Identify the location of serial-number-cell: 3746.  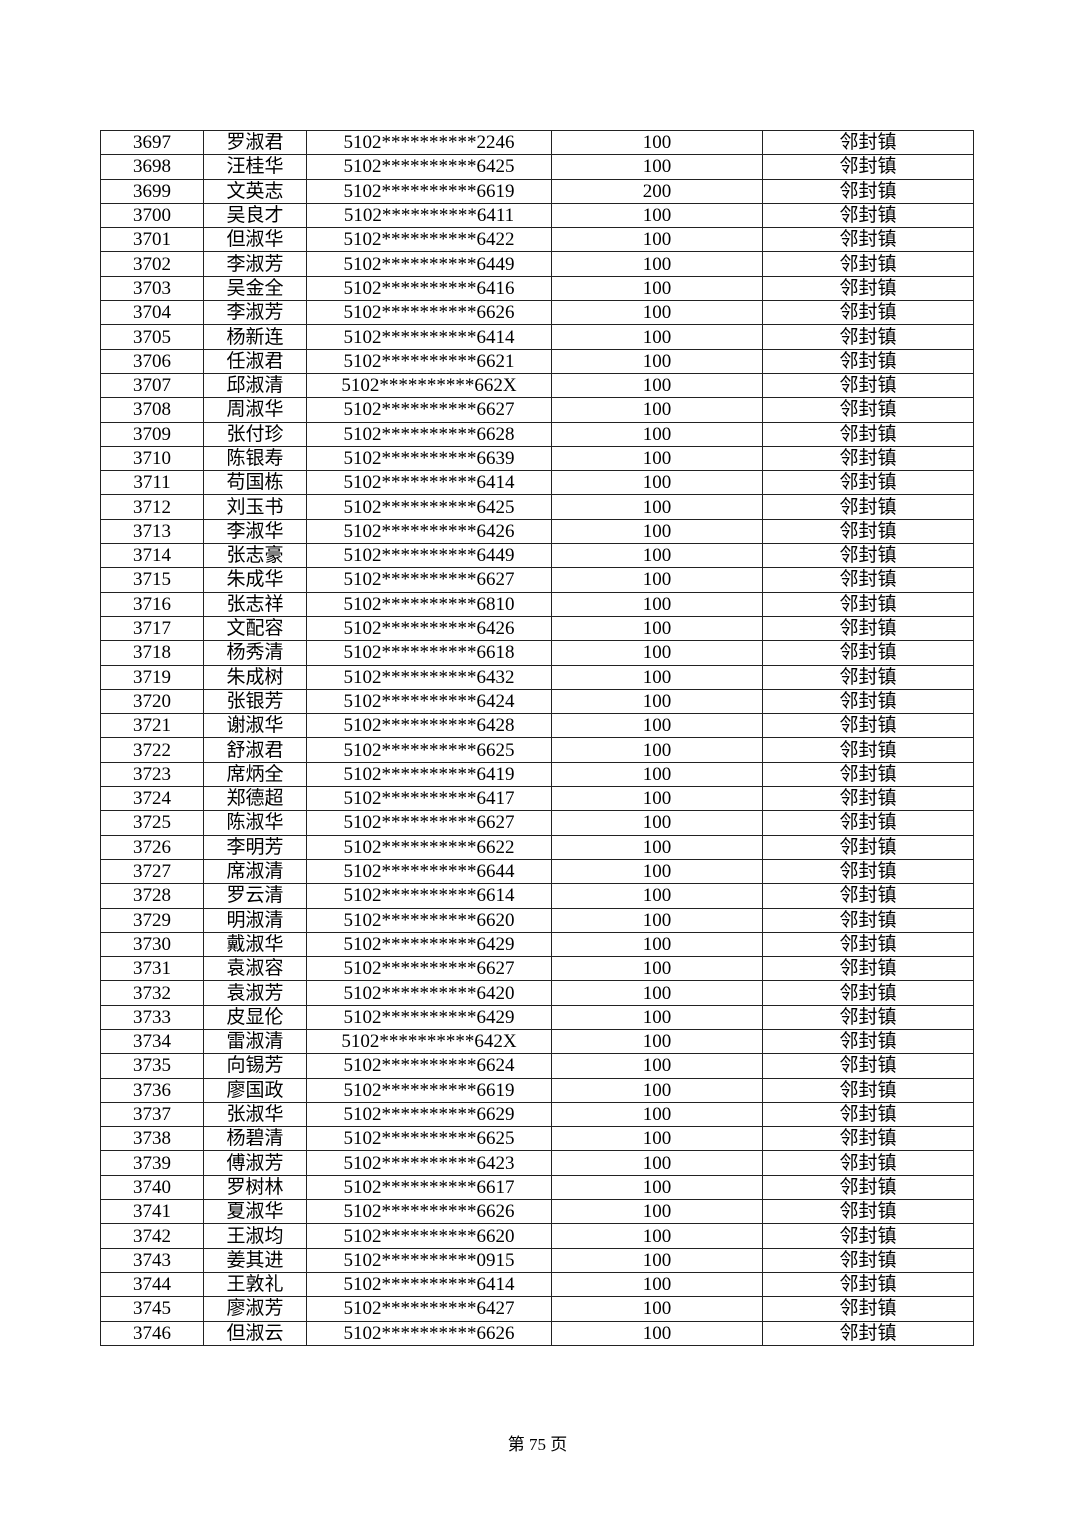
(152, 1333).